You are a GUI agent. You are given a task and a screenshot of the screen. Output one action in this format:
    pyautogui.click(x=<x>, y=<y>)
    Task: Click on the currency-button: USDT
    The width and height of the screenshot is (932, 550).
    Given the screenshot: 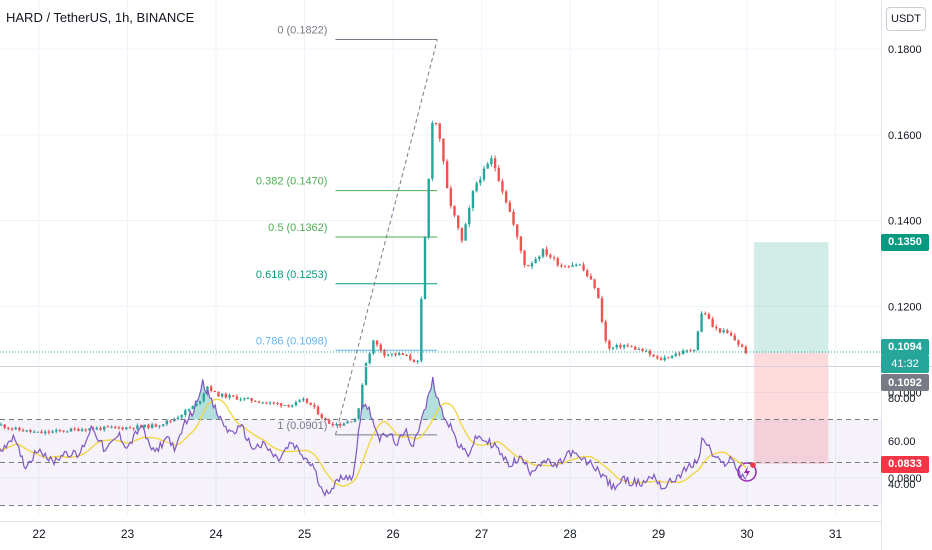 What is the action you would take?
    pyautogui.click(x=906, y=19)
    